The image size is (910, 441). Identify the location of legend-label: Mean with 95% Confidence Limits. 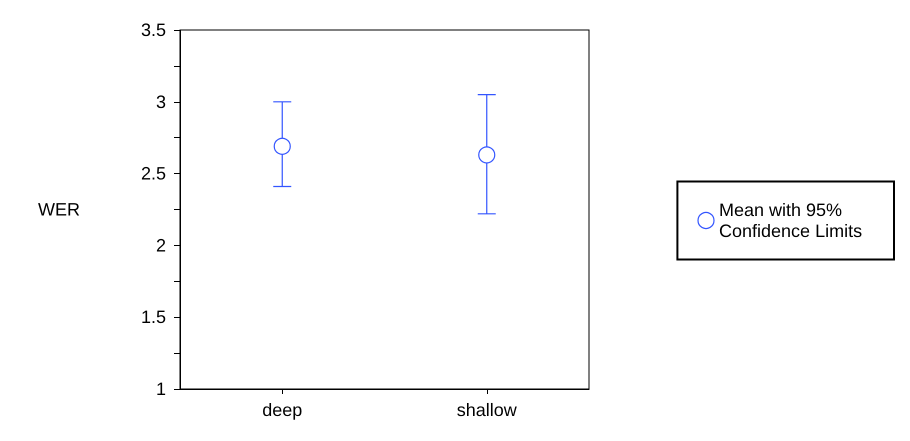
(790, 220).